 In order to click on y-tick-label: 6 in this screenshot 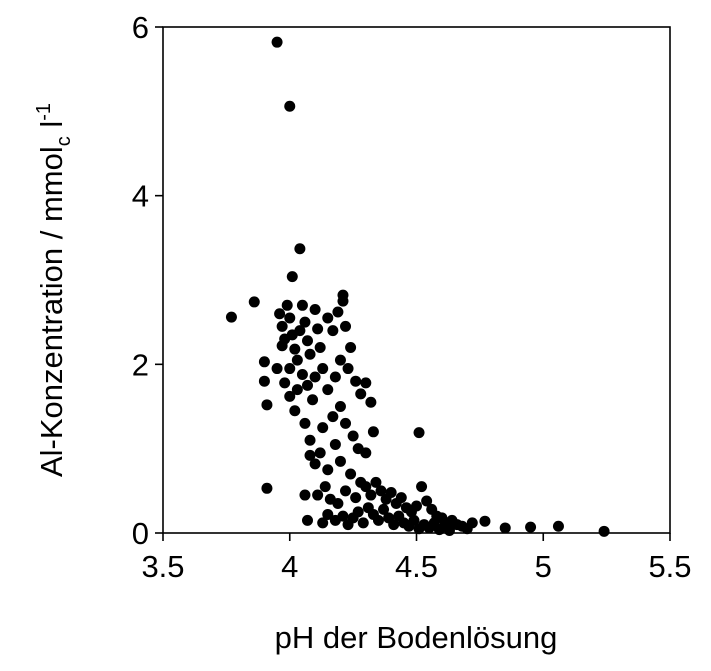, I will do `click(140, 27)`.